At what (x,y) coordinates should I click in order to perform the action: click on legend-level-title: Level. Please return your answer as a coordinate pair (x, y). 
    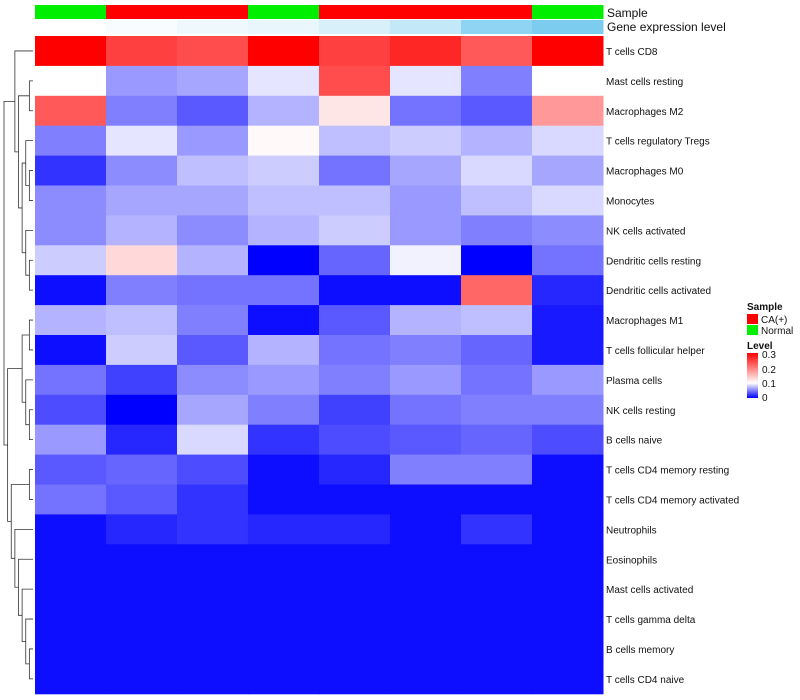
    Looking at the image, I should click on (760, 346).